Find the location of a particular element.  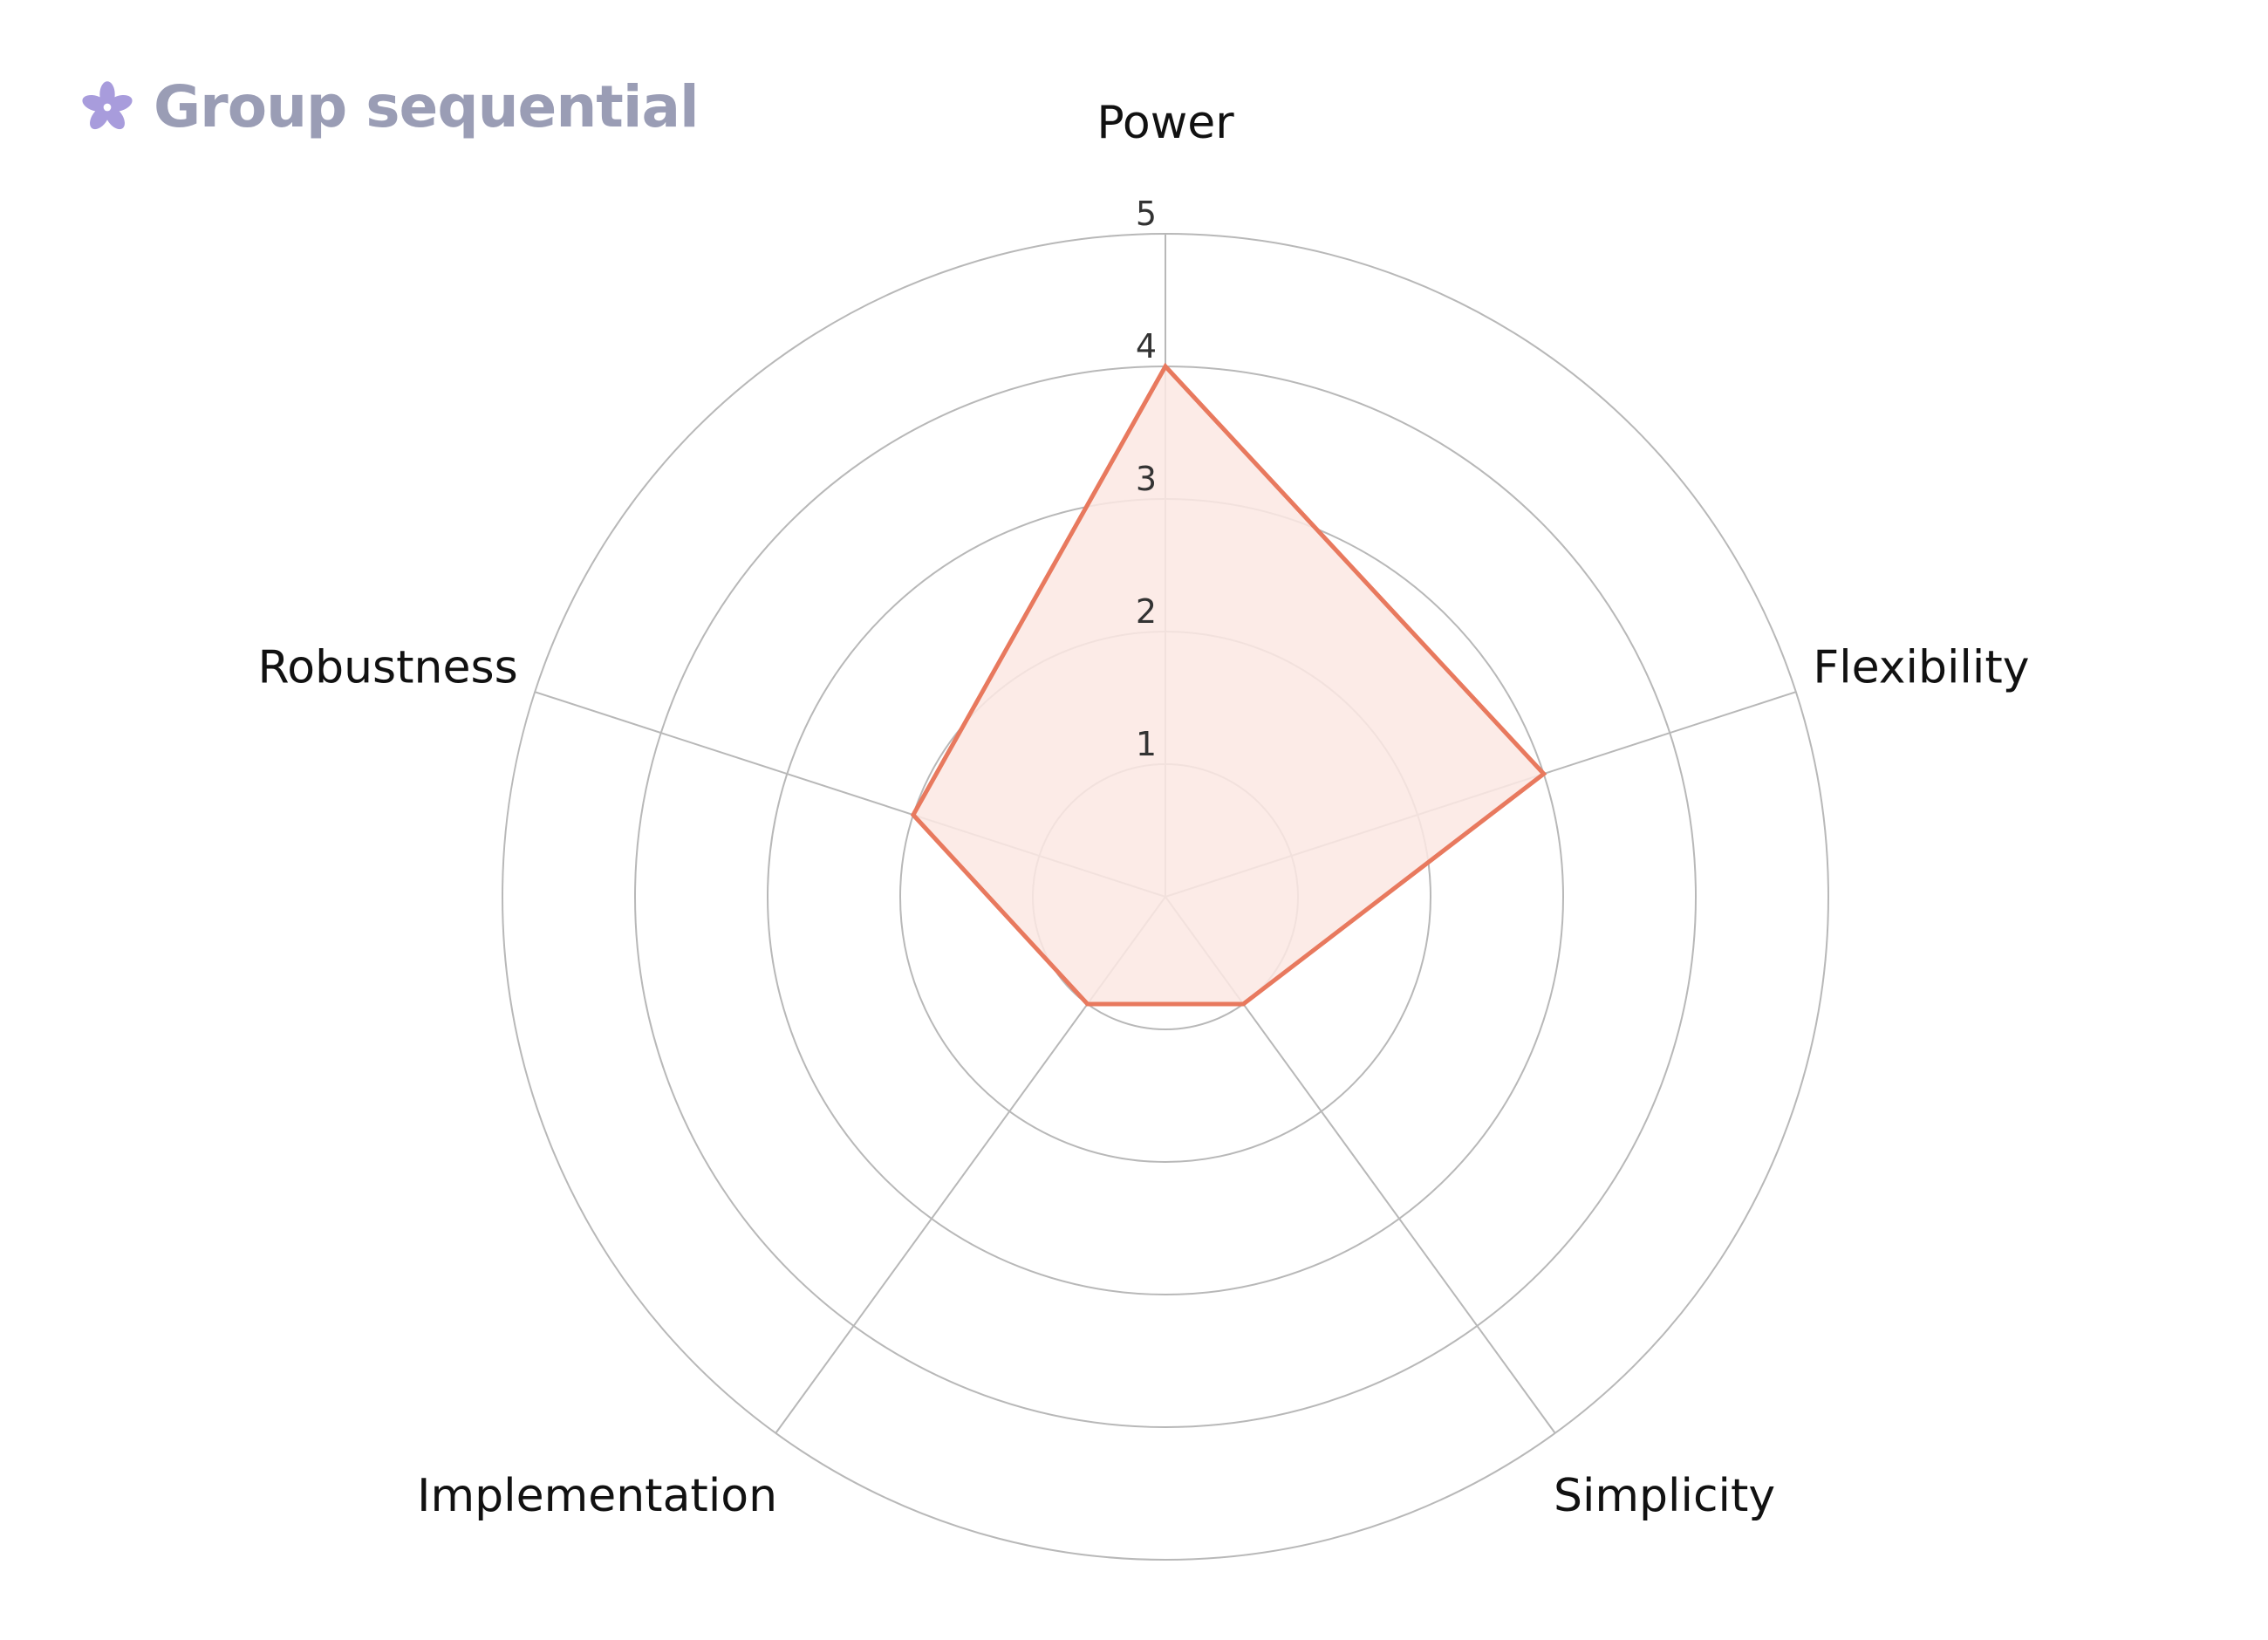

tick-labels: 1 2 3 4 5 is located at coordinates (1146, 479).